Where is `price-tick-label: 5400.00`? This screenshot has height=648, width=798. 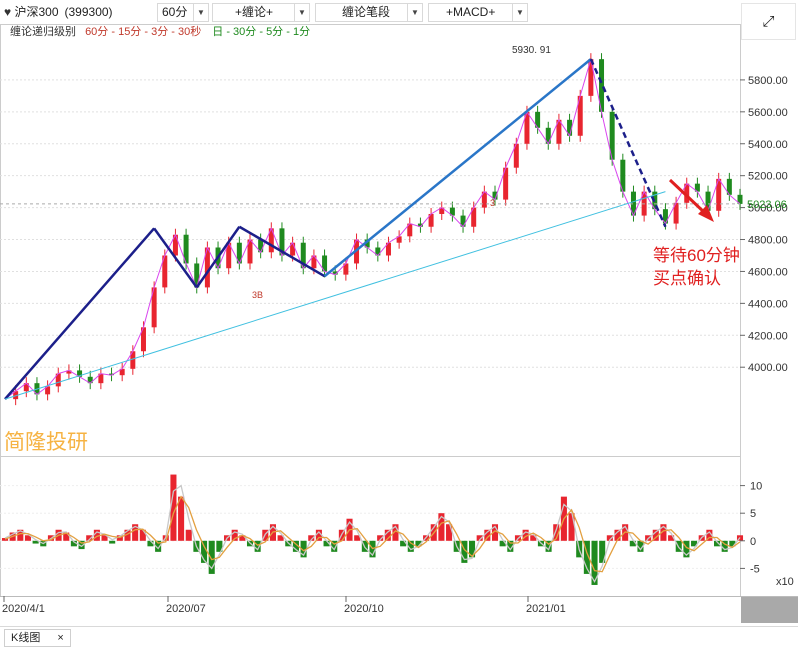
price-tick-label: 5400.00 is located at coordinates (768, 145).